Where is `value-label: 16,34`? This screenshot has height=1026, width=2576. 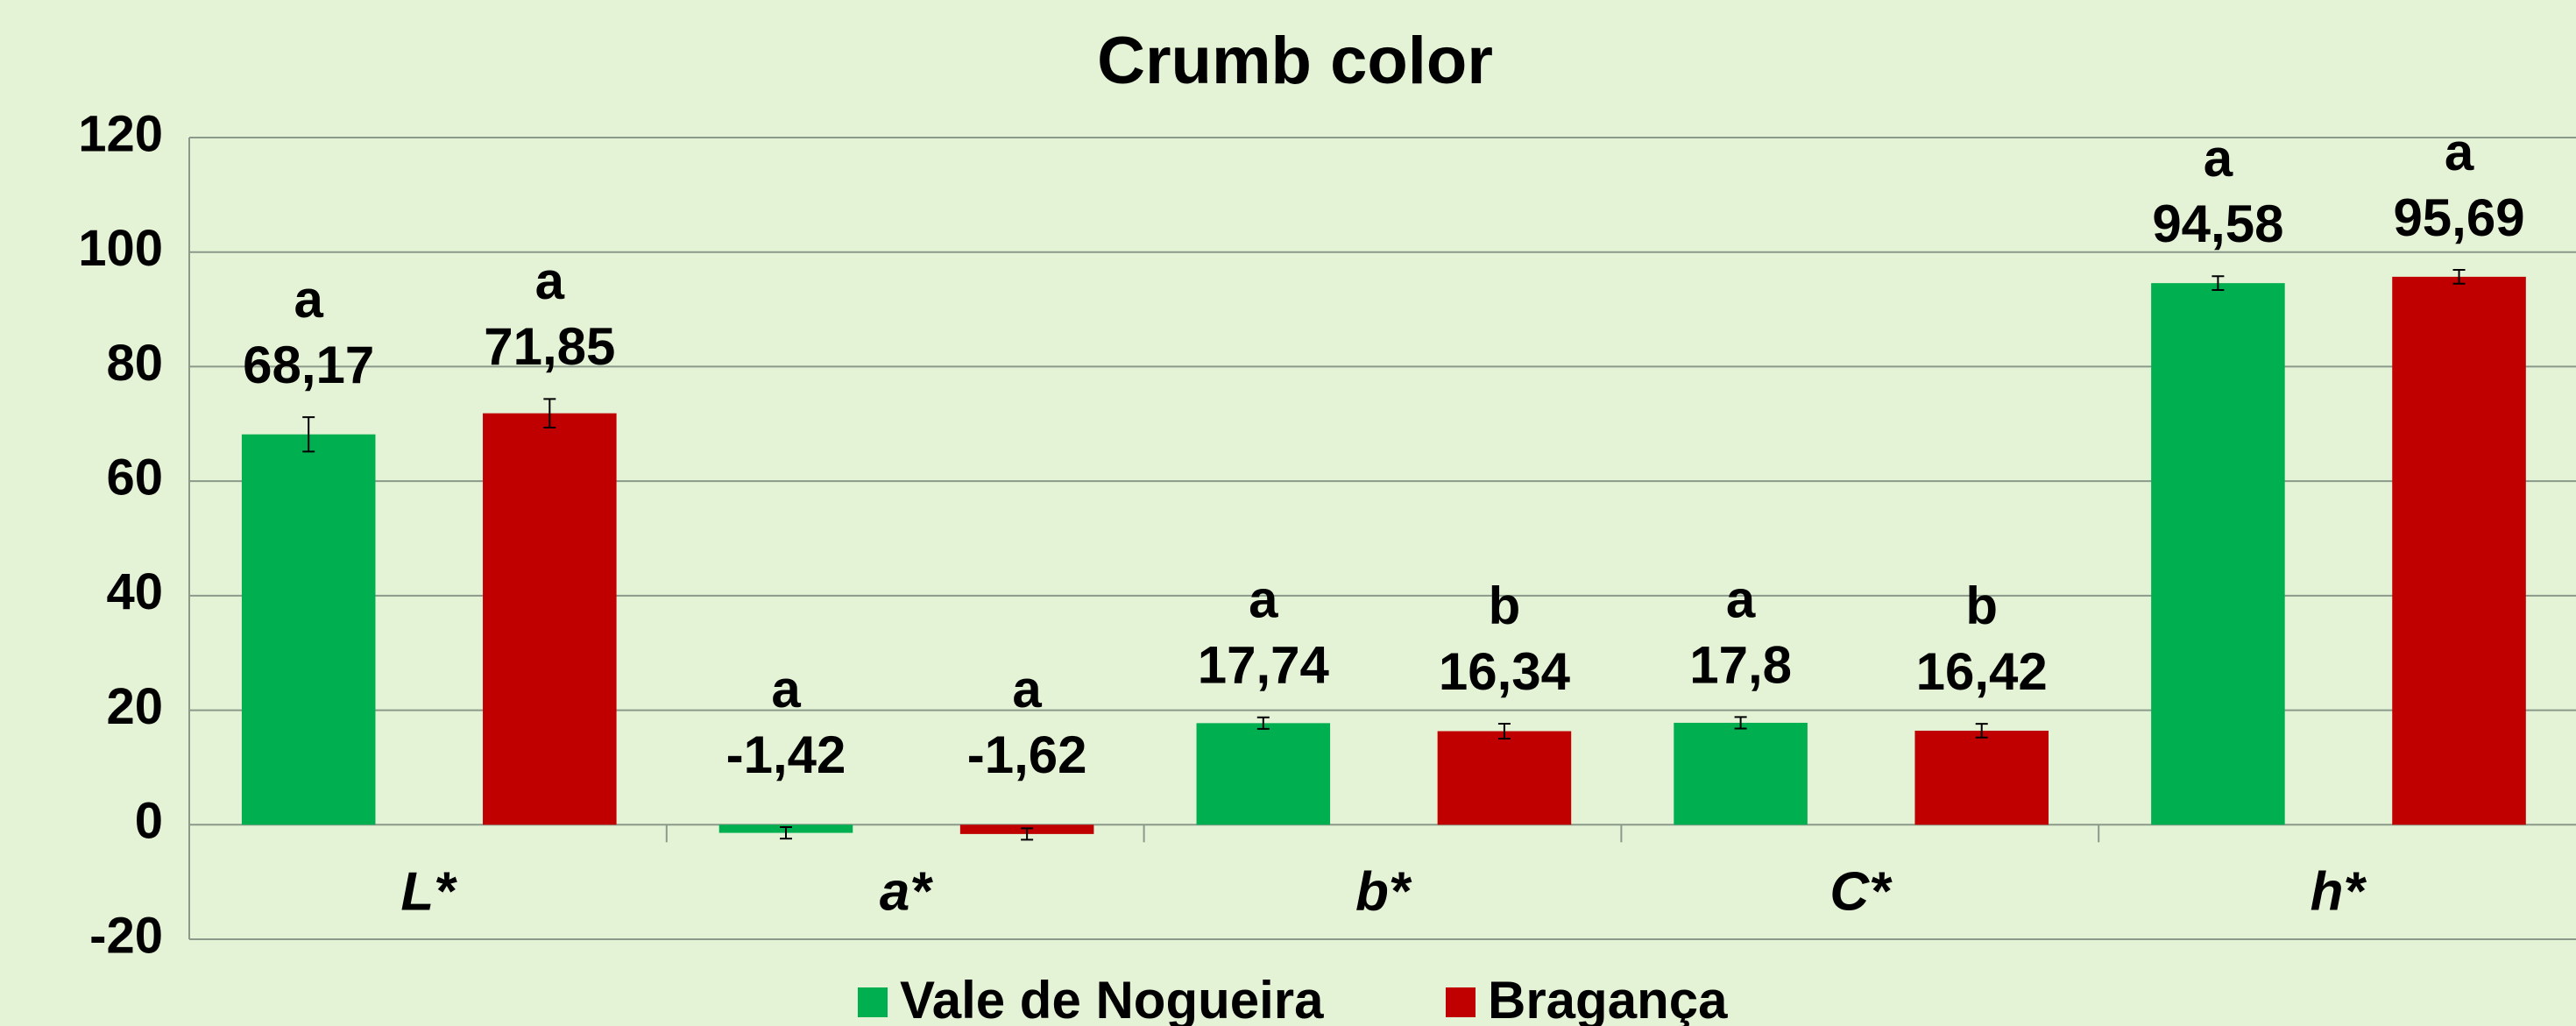
value-label: 16,34 is located at coordinates (1505, 671).